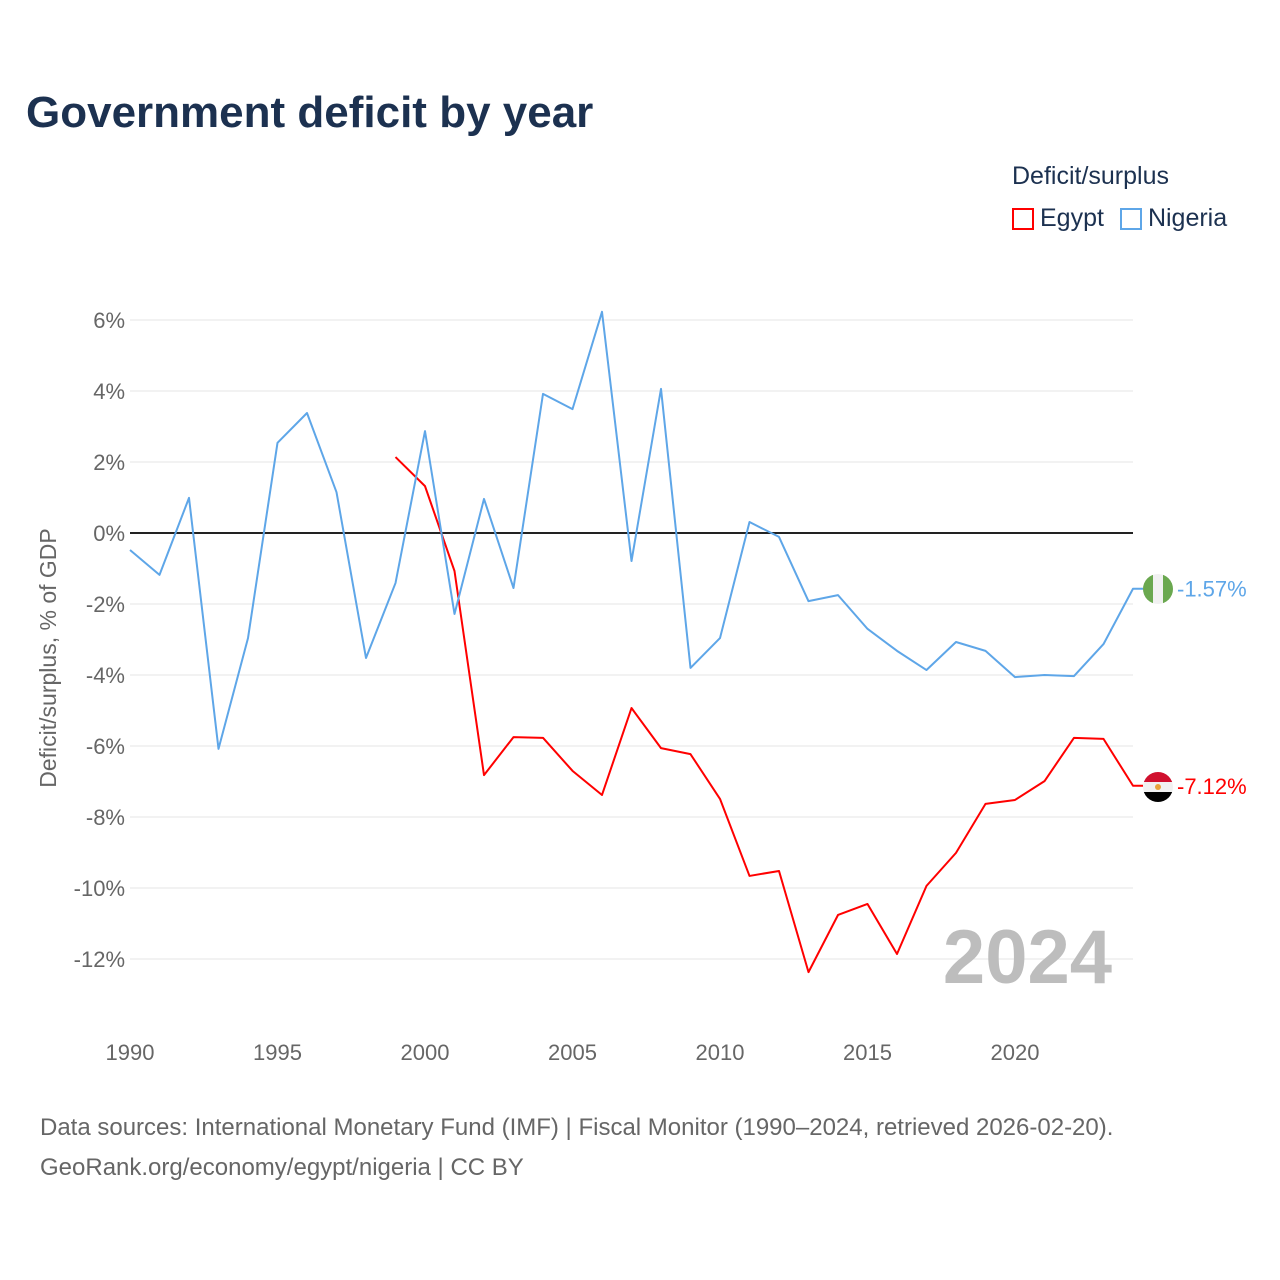  Describe the element at coordinates (1072, 218) in the screenshot. I see `legend-label-egypt: Egypt` at that location.